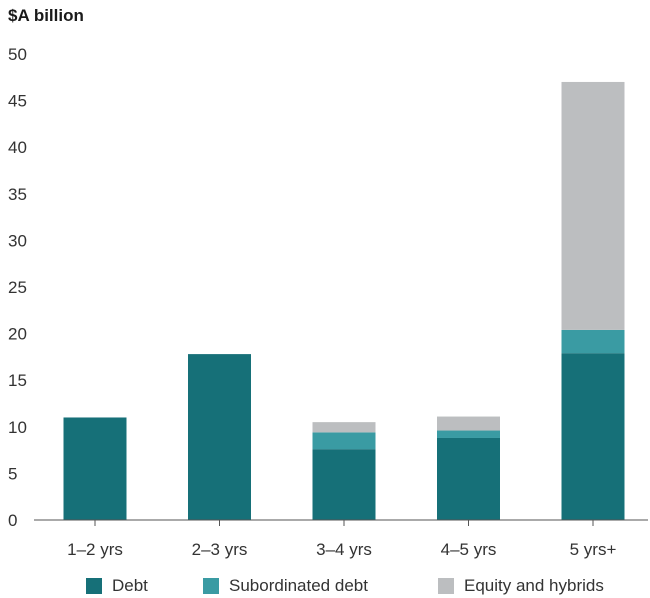  I want to click on y-tick-label: 30, so click(17, 240).